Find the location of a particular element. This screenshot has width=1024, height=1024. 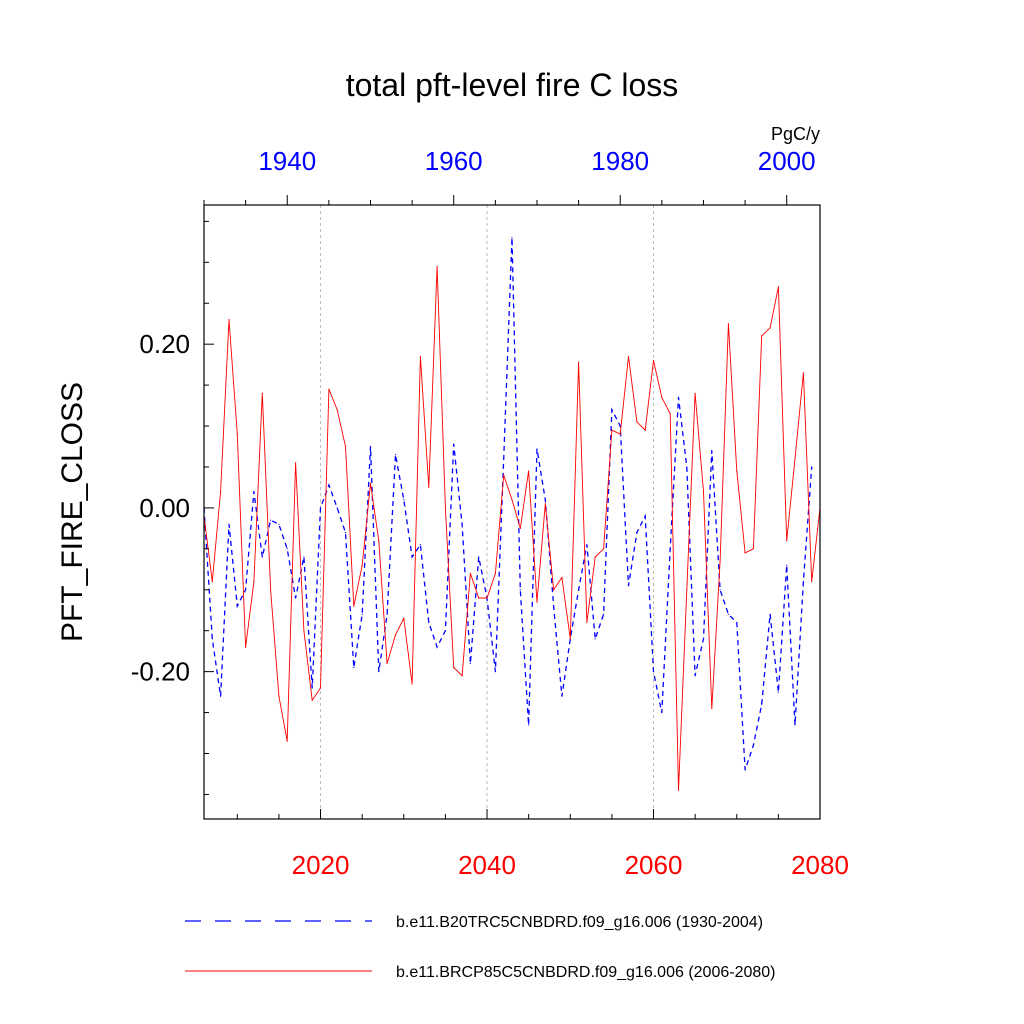

historical-point-1947 is located at coordinates (345, 532).